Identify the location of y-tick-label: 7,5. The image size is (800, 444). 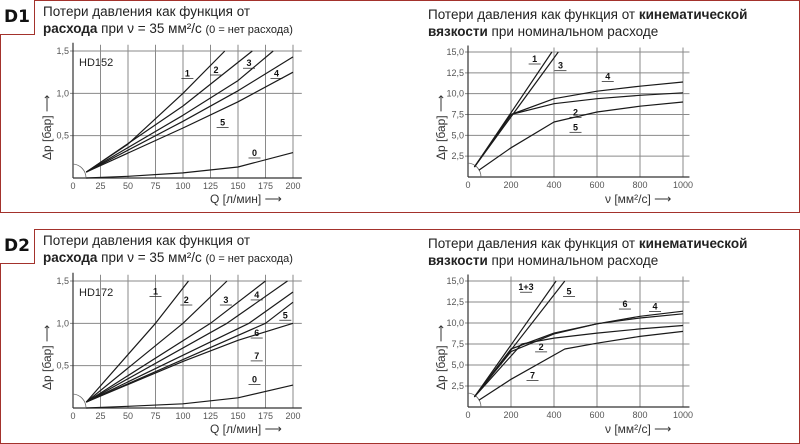
(457, 344).